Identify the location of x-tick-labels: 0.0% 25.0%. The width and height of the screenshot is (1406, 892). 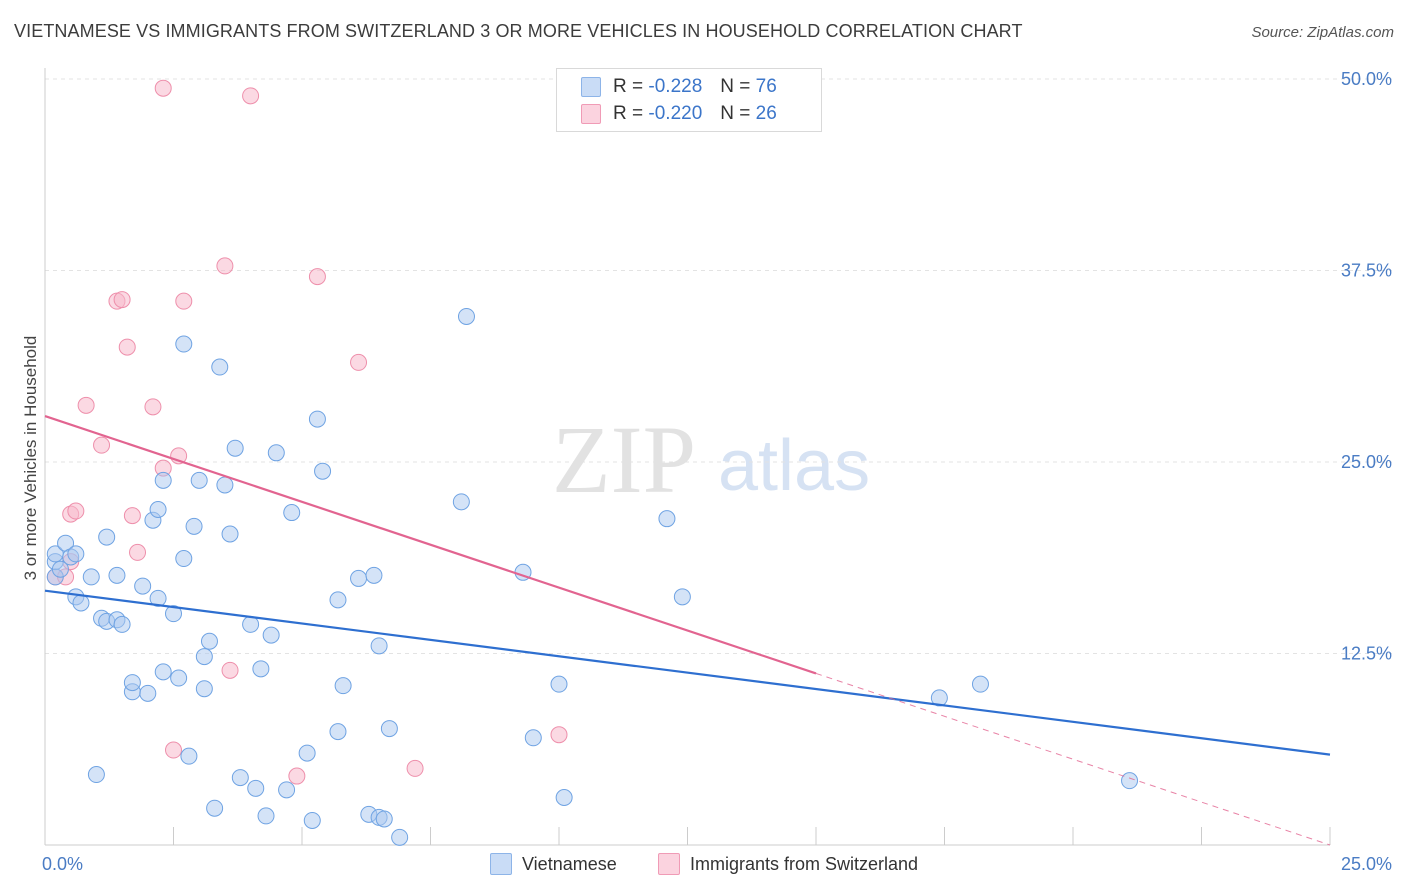
(717, 864).